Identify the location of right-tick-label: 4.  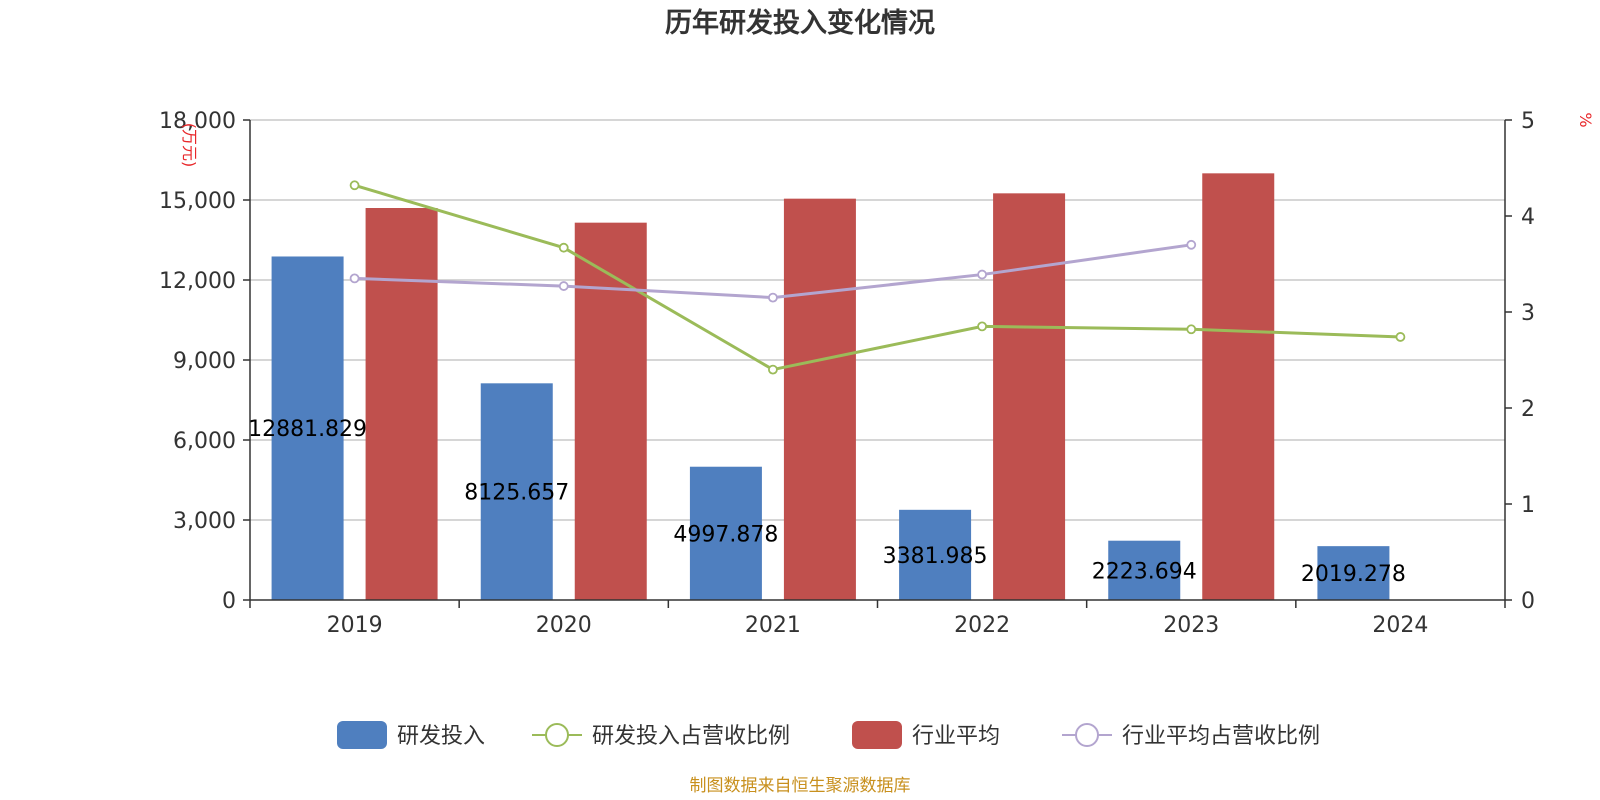
(1528, 217).